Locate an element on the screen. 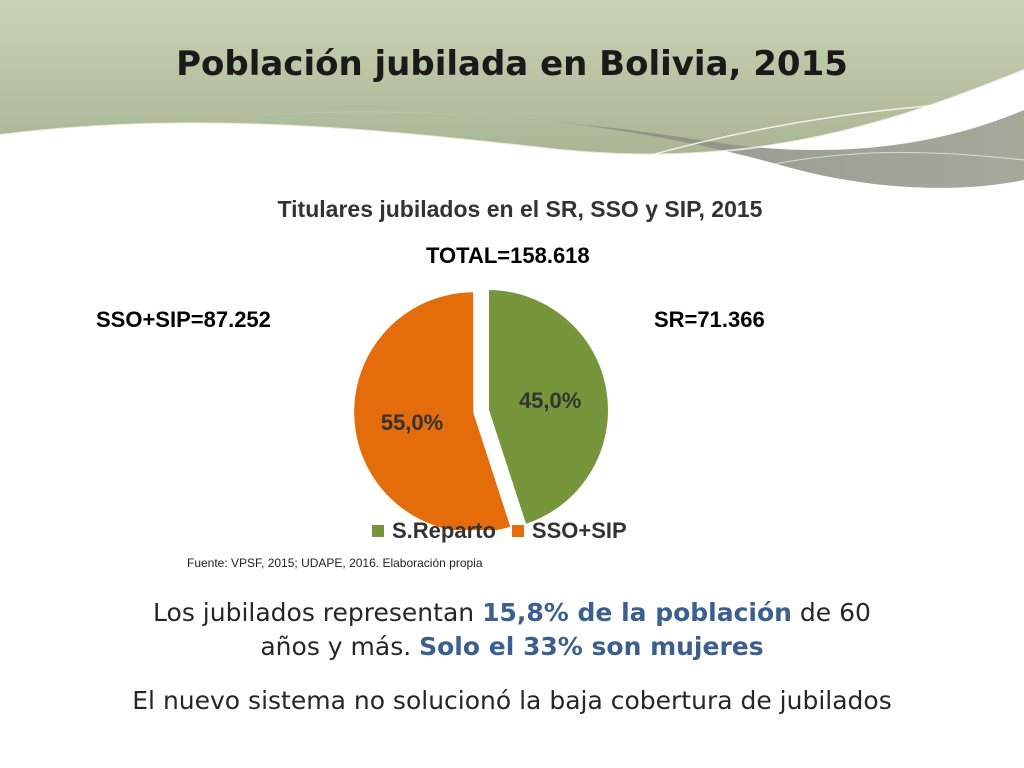 The height and width of the screenshot is (768, 1024). highlight-women: Solo el 33% son mujeres is located at coordinates (591, 646).